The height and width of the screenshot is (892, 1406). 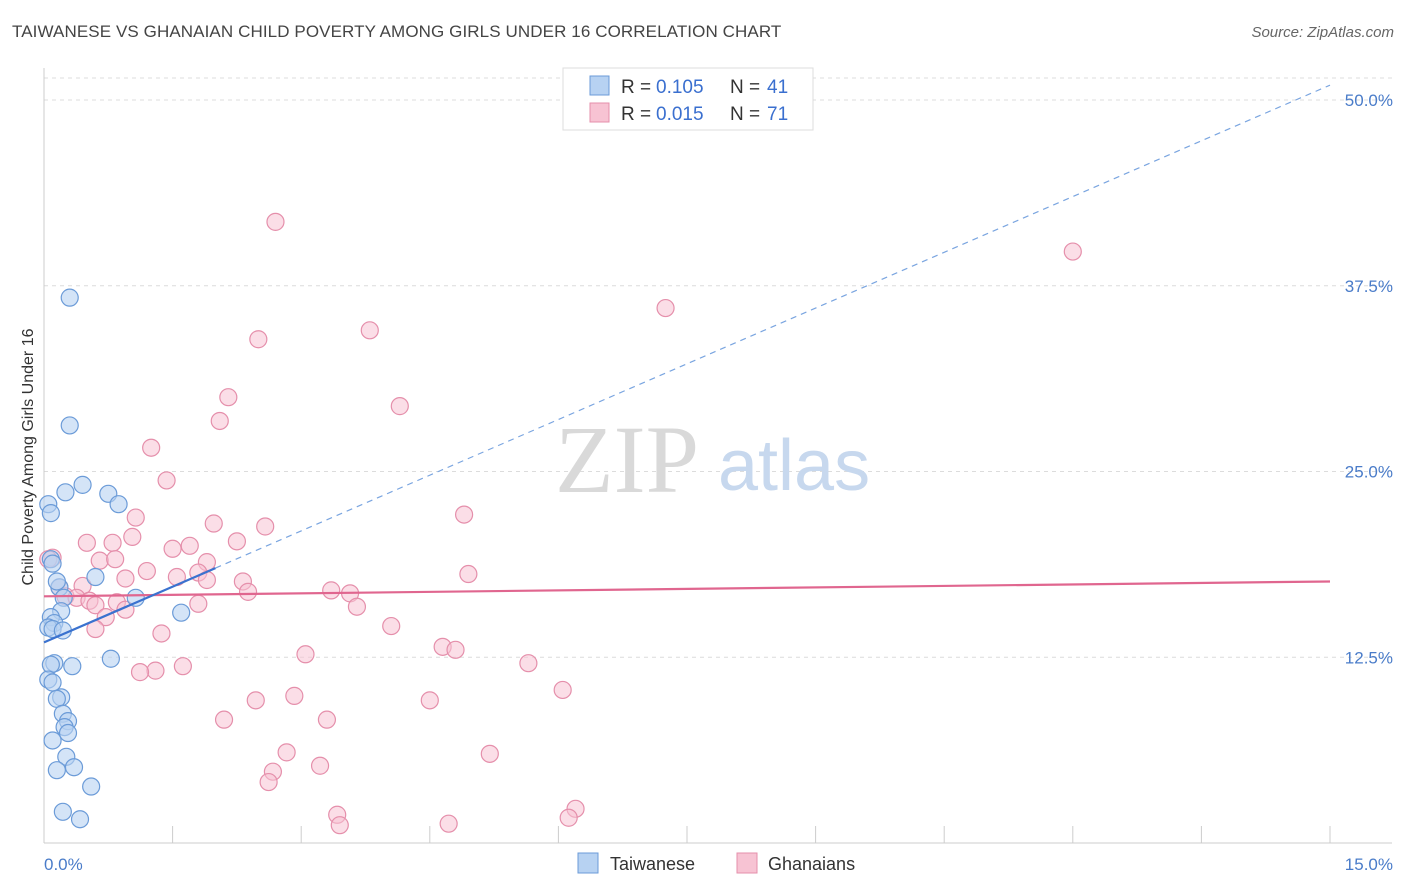 What do you see at coordinates (636, 114) in the screenshot?
I see `legend-r-label-ghanaians: R =` at bounding box center [636, 114].